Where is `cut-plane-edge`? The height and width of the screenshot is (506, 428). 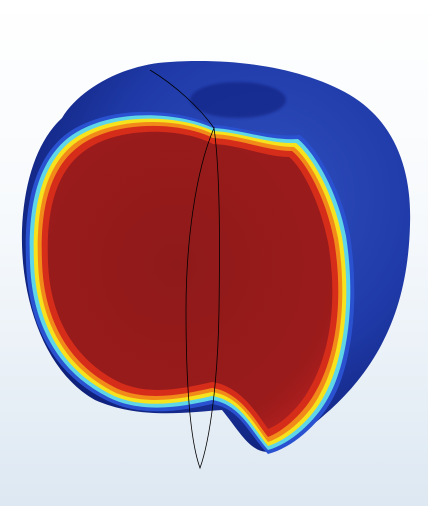 cut-plane-edge is located at coordinates (202, 298).